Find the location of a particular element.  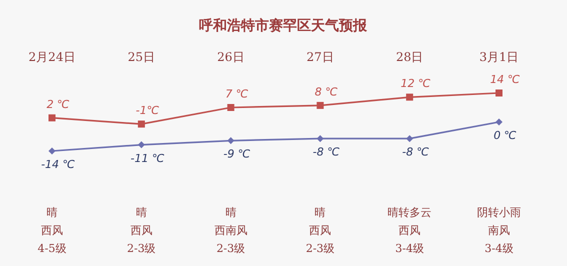

x-tick-label: 28日 is located at coordinates (410, 57).